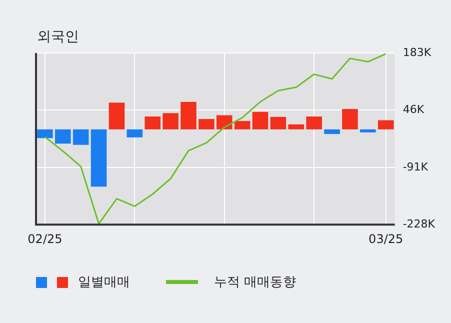 The image size is (451, 323). Describe the element at coordinates (58, 37) in the screenshot. I see `chart-title: 외국인` at that location.